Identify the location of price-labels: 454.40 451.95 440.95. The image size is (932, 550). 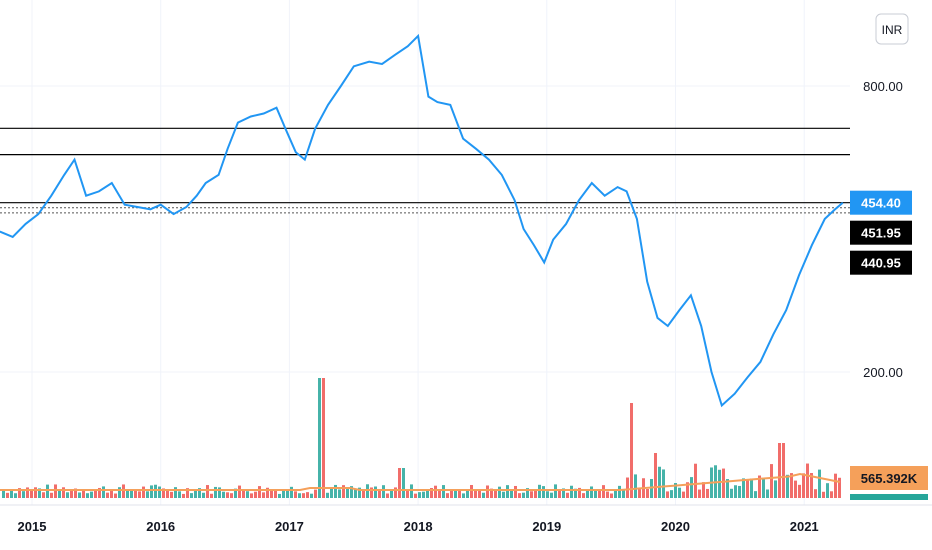
(881, 232).